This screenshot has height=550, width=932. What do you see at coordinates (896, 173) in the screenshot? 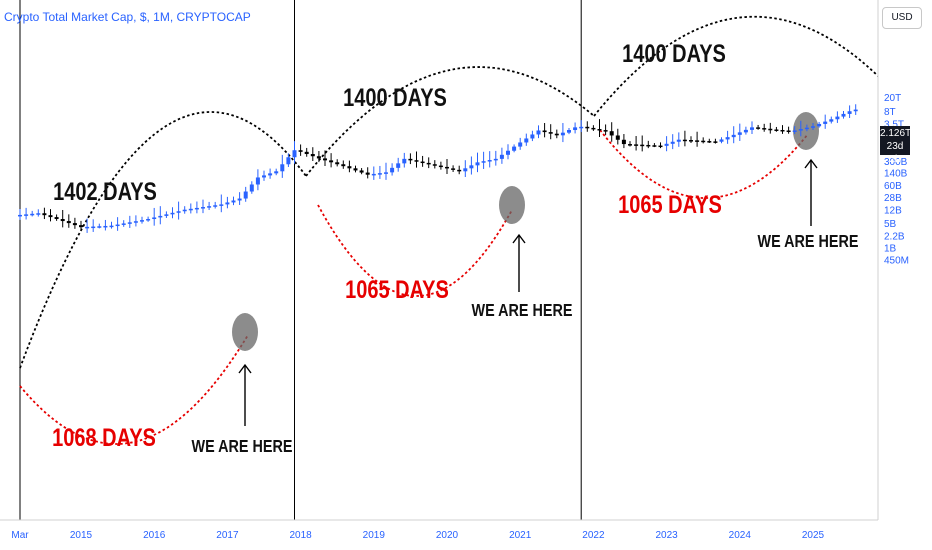
I see `price-tick-label: 140B` at bounding box center [896, 173].